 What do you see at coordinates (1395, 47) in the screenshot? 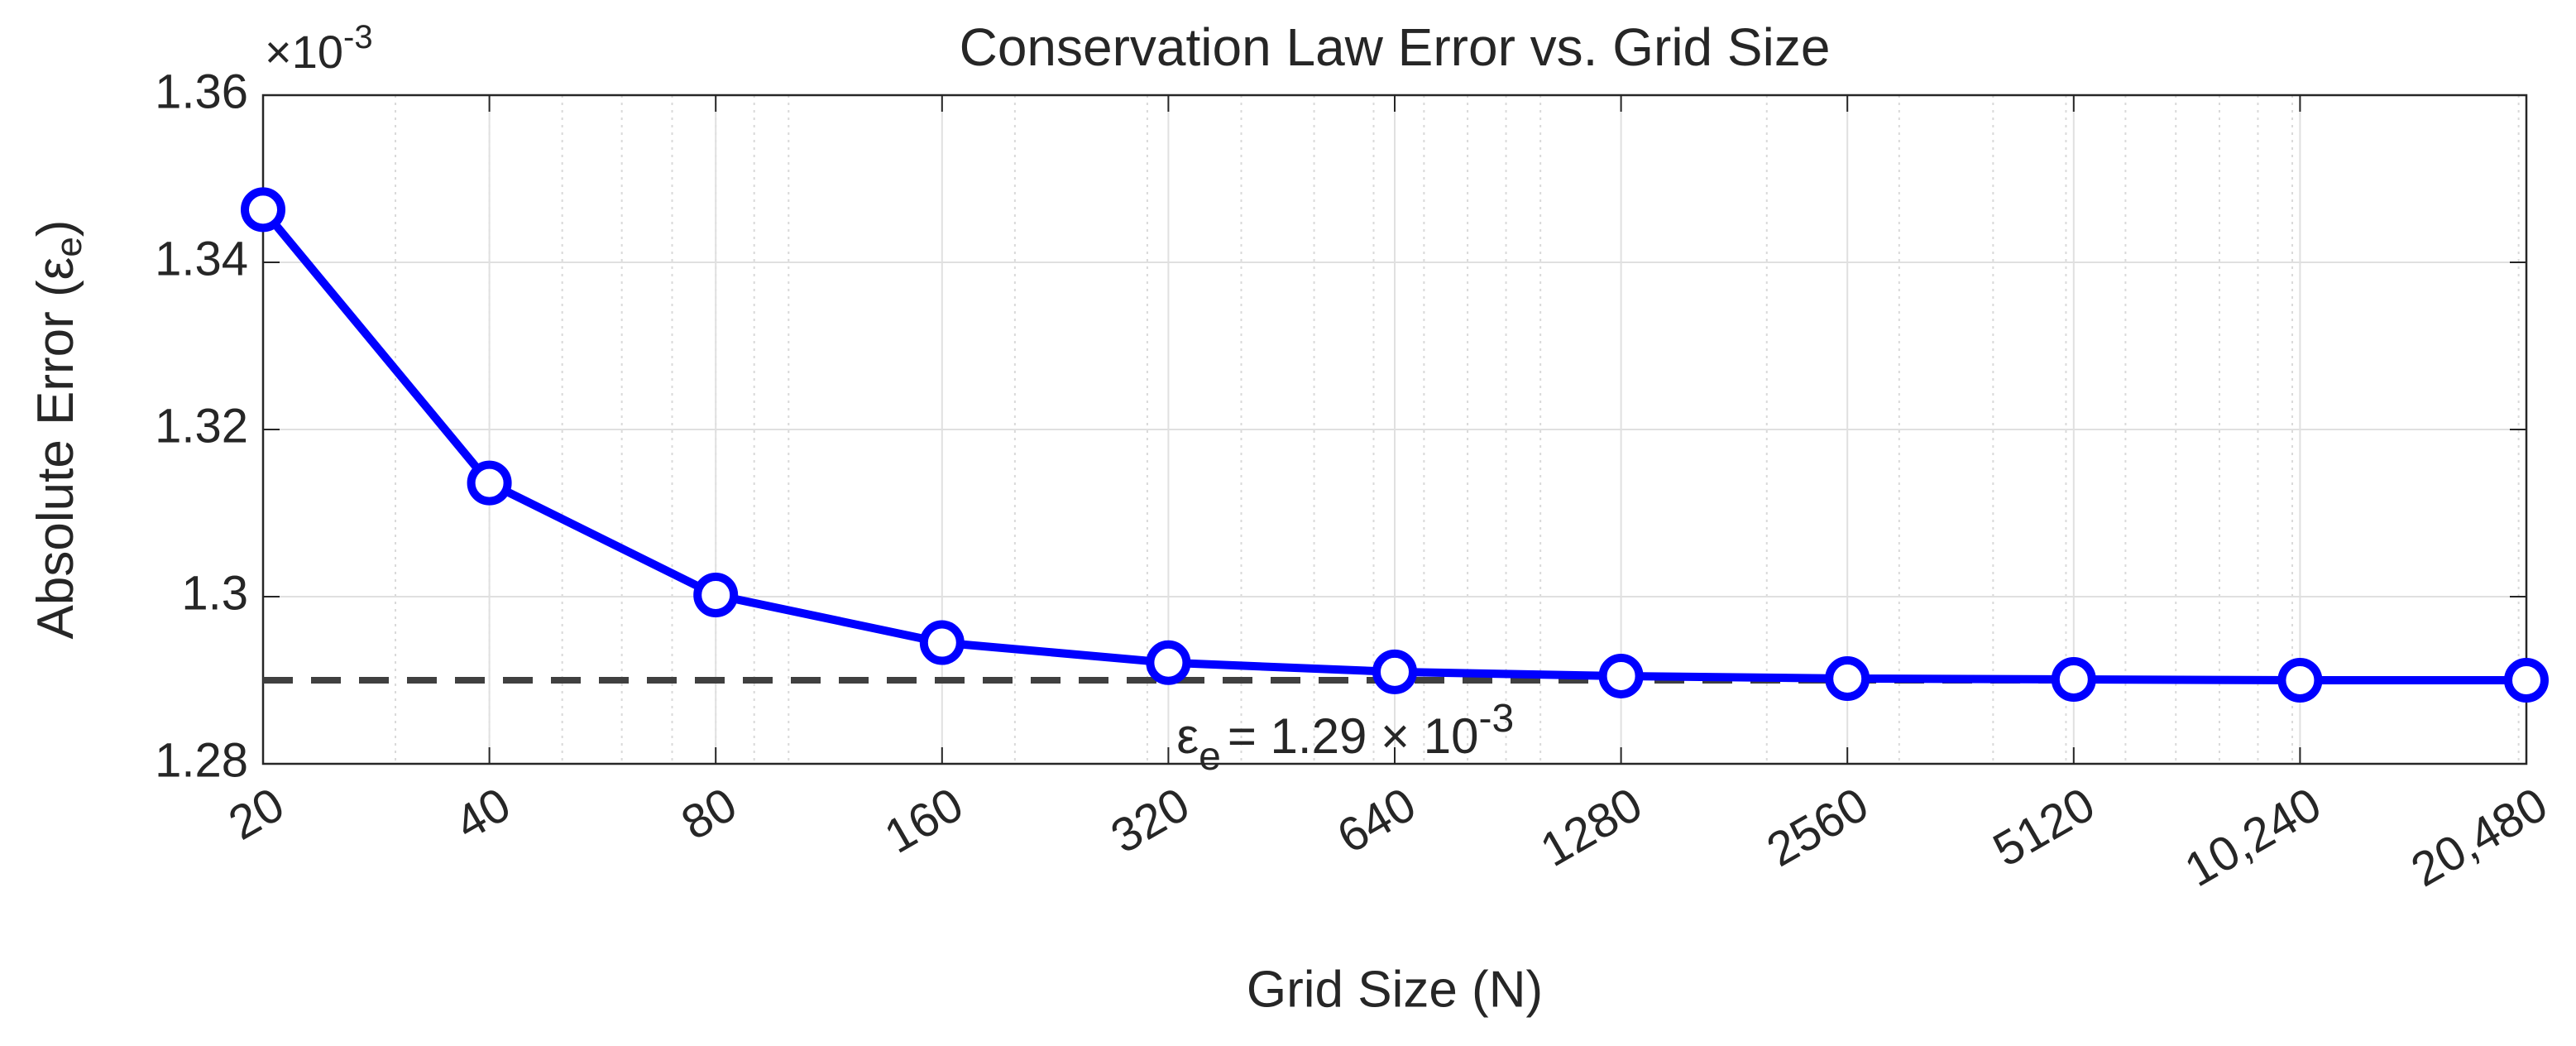
I see `chart-title: Conservation Law Error vs. Grid Size` at bounding box center [1395, 47].